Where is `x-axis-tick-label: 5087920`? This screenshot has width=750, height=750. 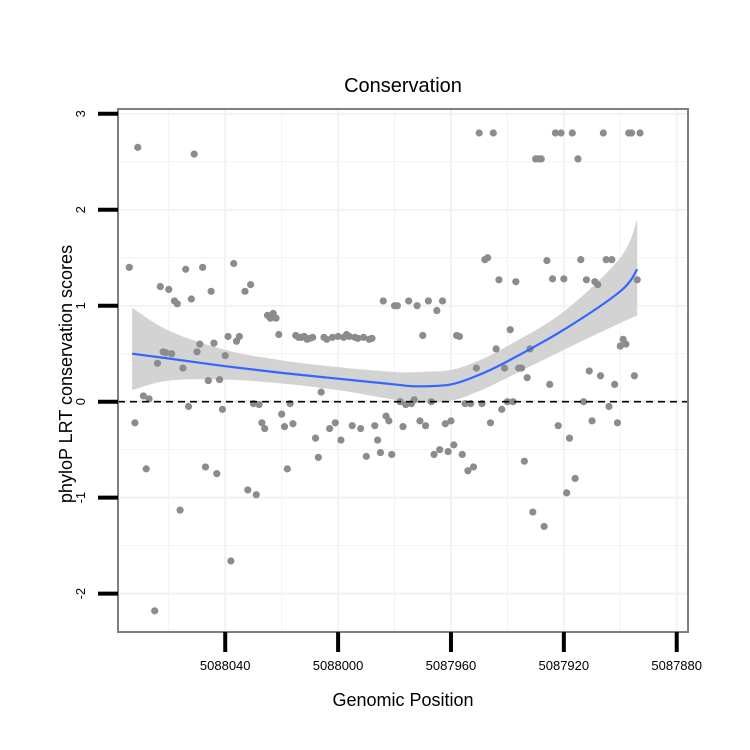 x-axis-tick-label: 5087920 is located at coordinates (564, 665).